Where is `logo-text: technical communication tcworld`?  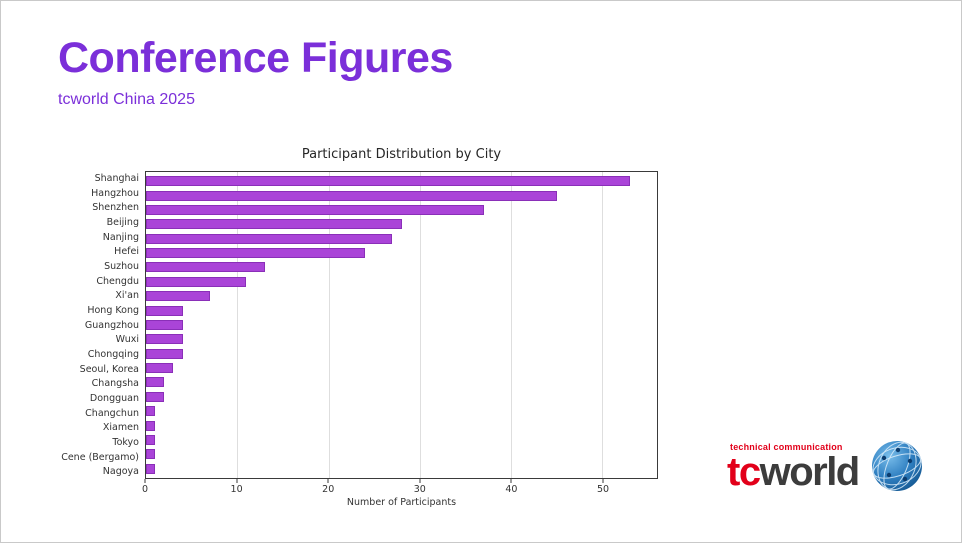 logo-text: technical communication tcworld is located at coordinates (794, 467).